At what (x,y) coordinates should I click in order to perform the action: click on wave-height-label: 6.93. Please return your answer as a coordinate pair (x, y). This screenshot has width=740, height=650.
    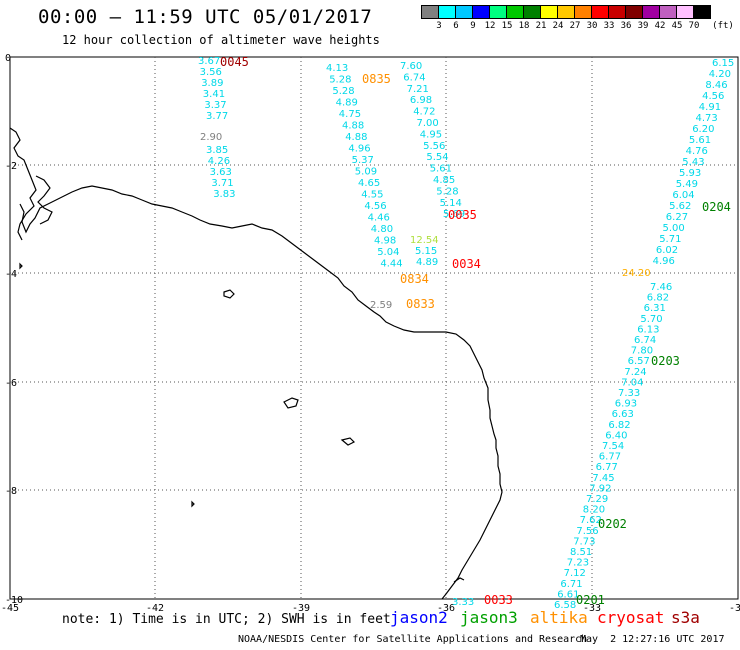
    Looking at the image, I should click on (626, 404).